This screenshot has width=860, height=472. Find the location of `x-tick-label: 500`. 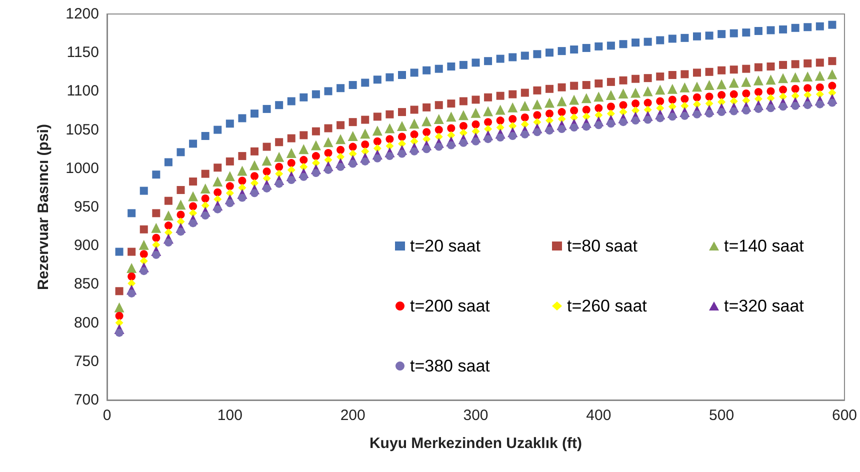

x-tick-label: 500 is located at coordinates (721, 415).